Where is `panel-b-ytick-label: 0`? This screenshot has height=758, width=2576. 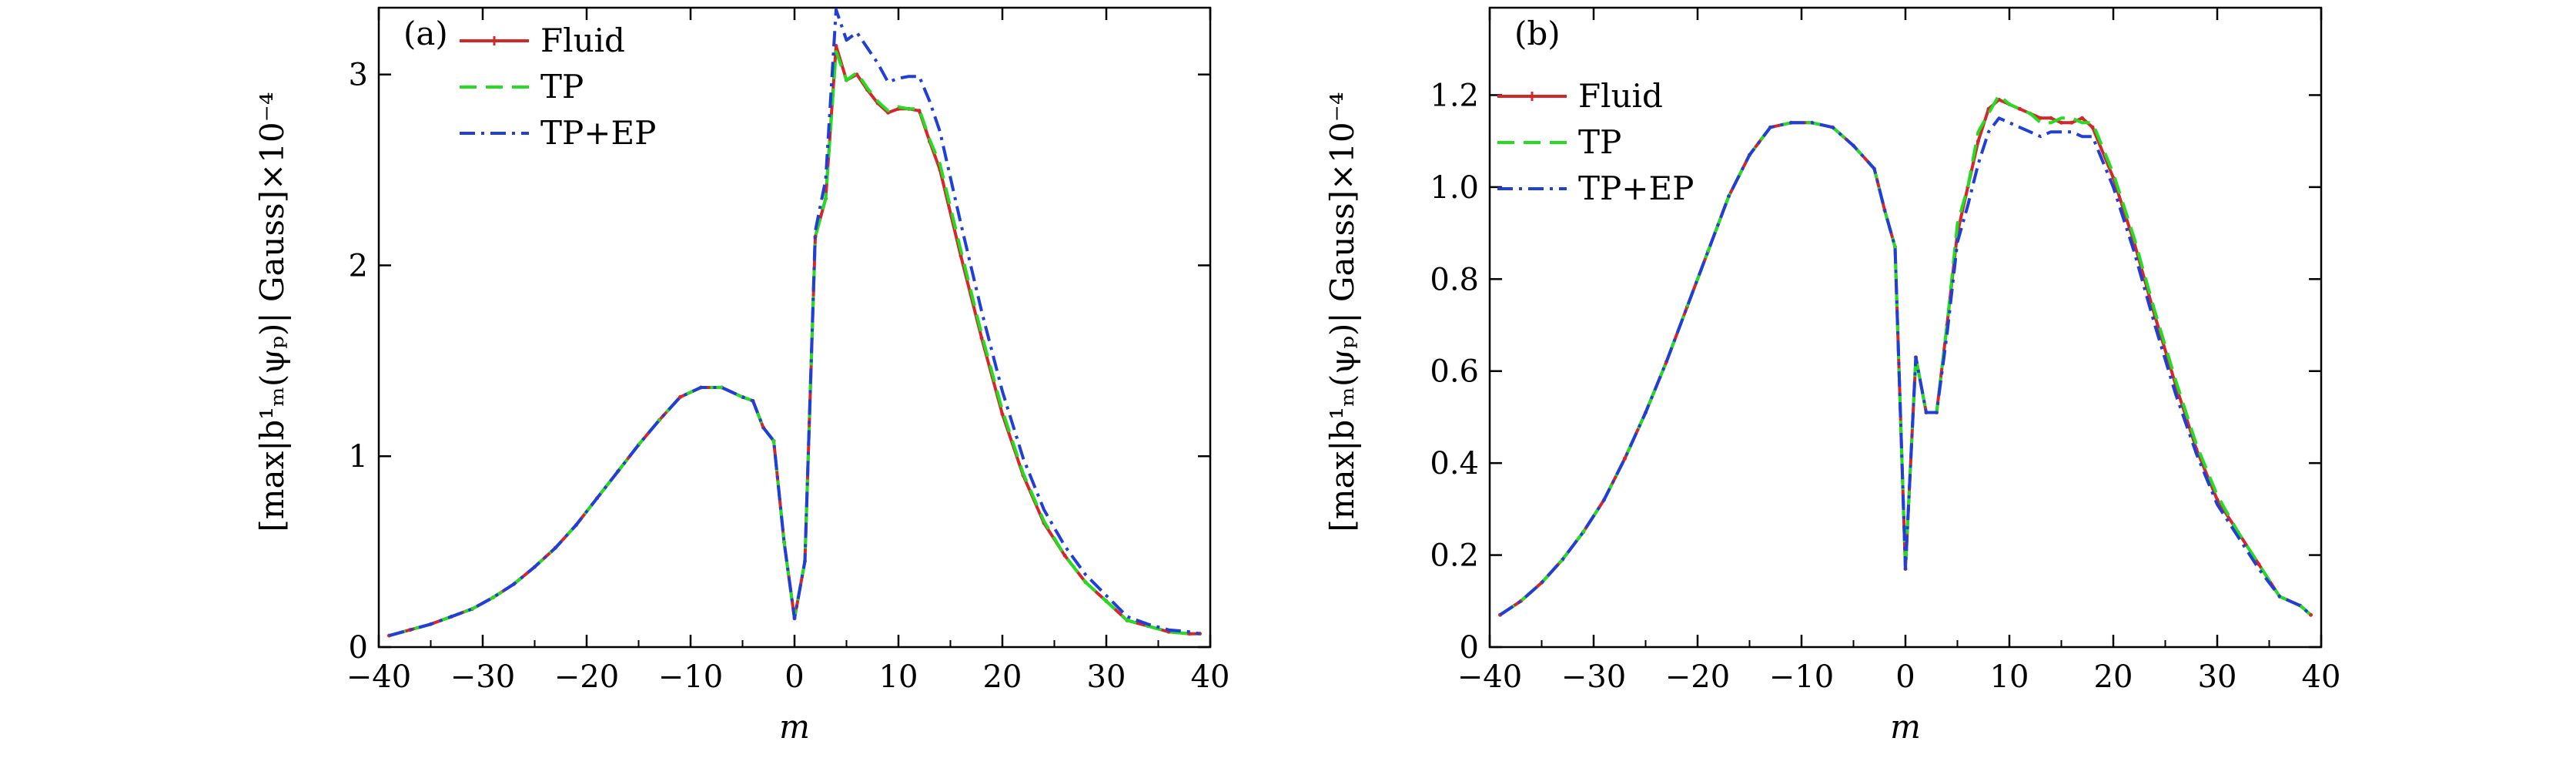
panel-b-ytick-label: 0 is located at coordinates (1470, 648).